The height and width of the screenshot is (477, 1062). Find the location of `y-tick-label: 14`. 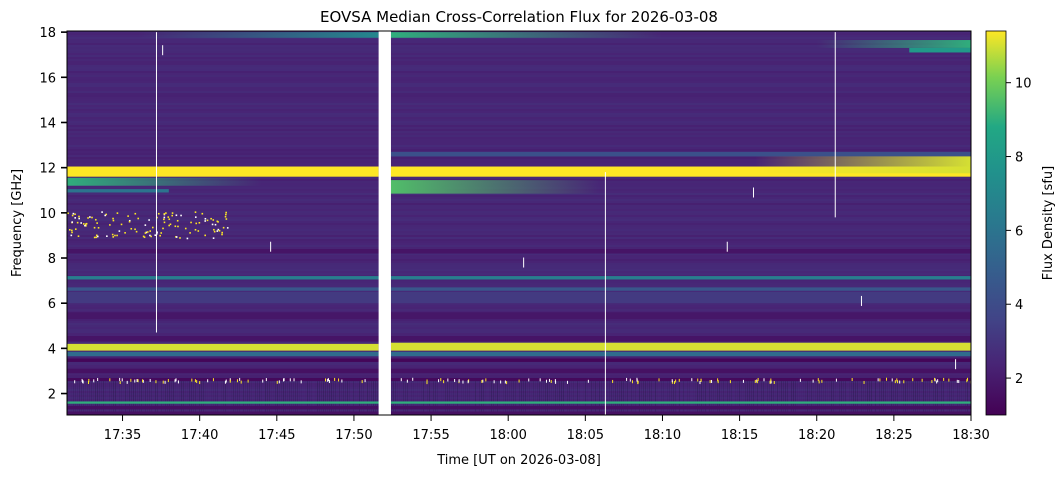

y-tick-label: 14 is located at coordinates (47, 123).